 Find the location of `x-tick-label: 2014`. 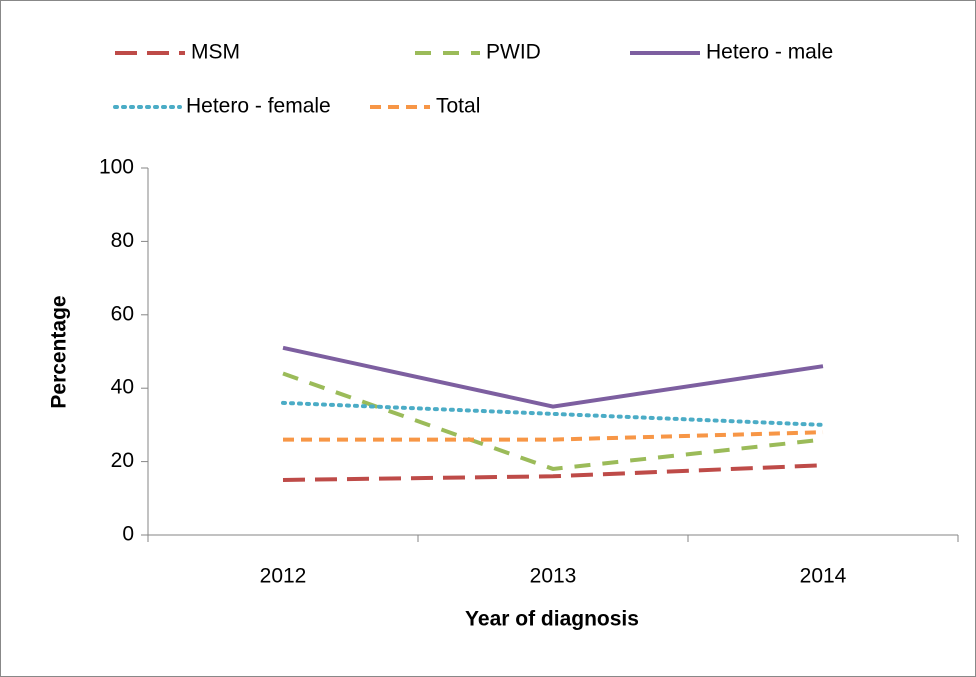

x-tick-label: 2014 is located at coordinates (823, 576).